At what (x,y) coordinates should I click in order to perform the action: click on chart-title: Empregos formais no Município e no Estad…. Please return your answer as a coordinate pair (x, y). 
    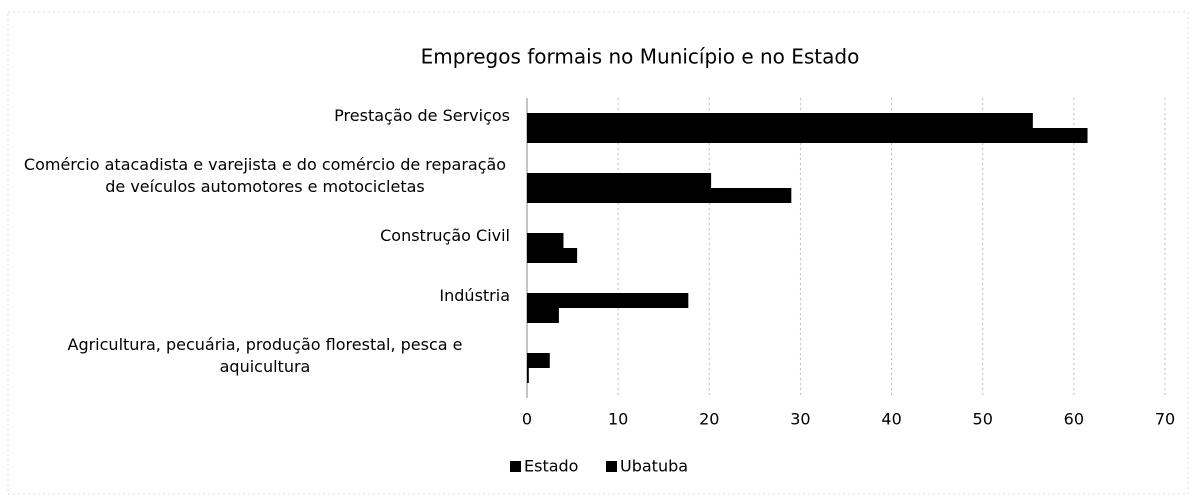
    Looking at the image, I should click on (640, 57).